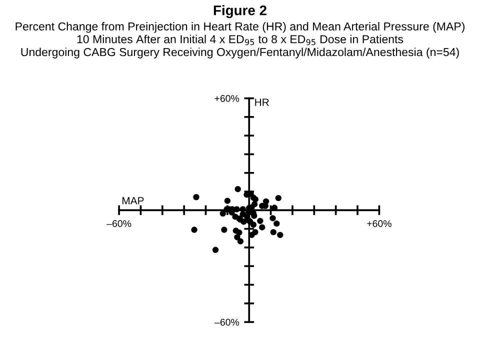 This screenshot has width=480, height=339. Describe the element at coordinates (133, 200) in the screenshot. I see `x-axis-title: MAP` at that location.